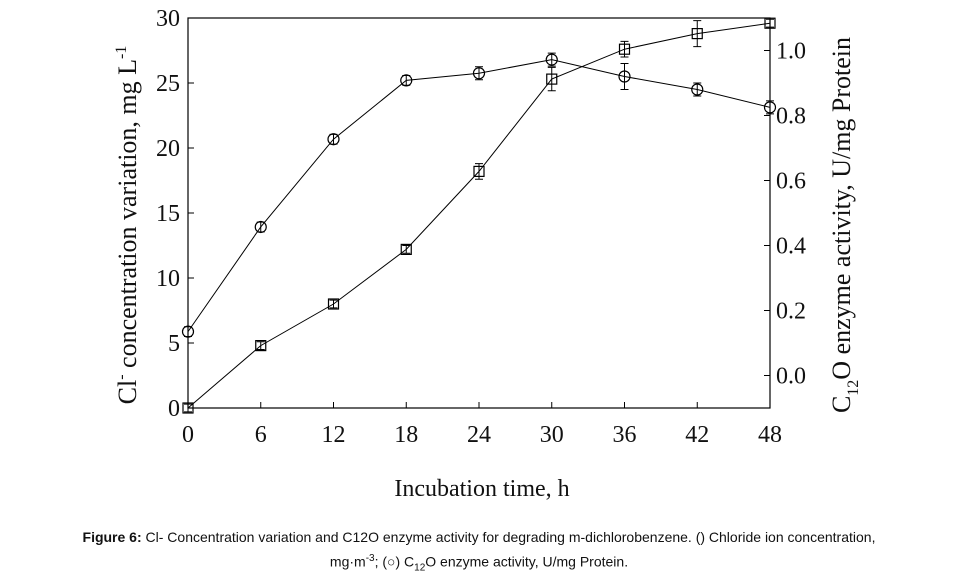 The height and width of the screenshot is (579, 958). Describe the element at coordinates (527, 561) in the screenshot. I see `caption-text: O enzyme activity, U/mg Protein.` at that location.